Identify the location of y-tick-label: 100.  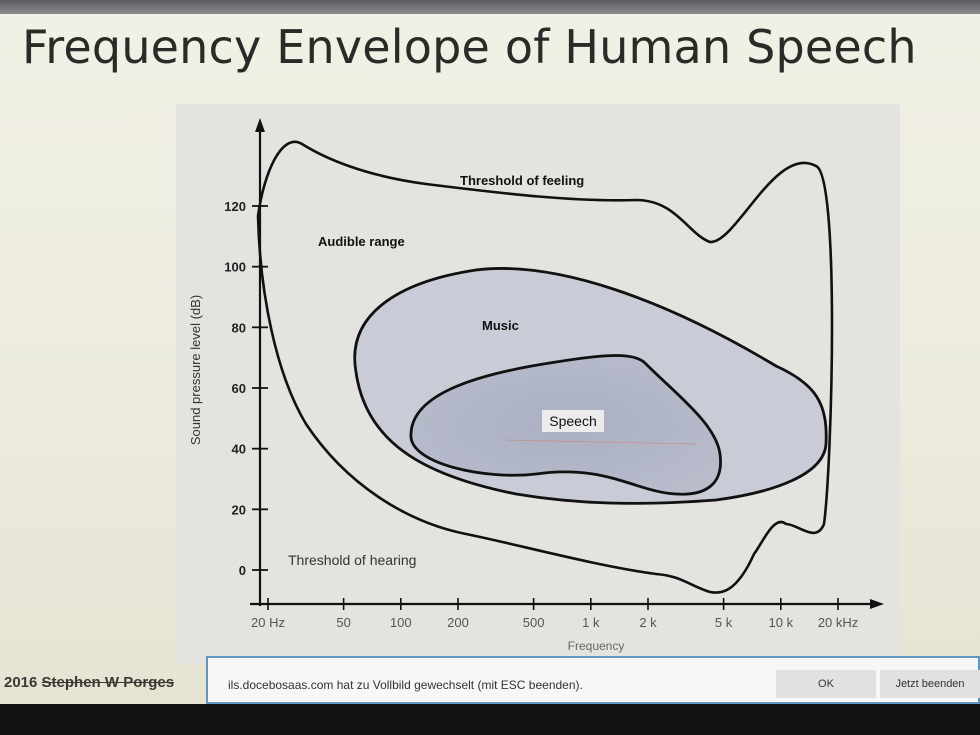
(235, 267).